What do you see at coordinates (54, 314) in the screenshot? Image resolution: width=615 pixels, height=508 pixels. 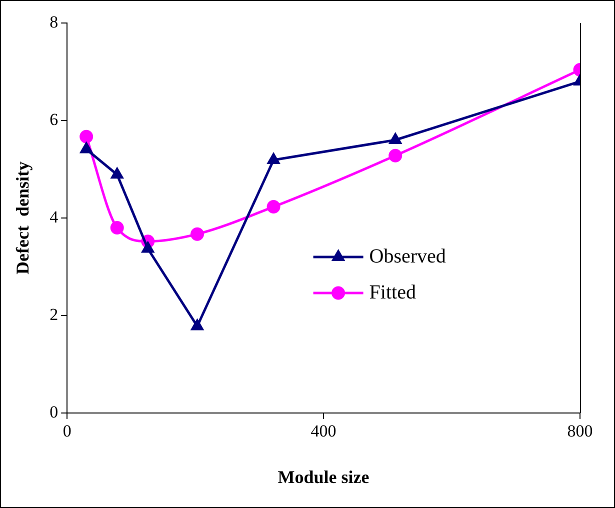 I see `y-tick-label: 2` at bounding box center [54, 314].